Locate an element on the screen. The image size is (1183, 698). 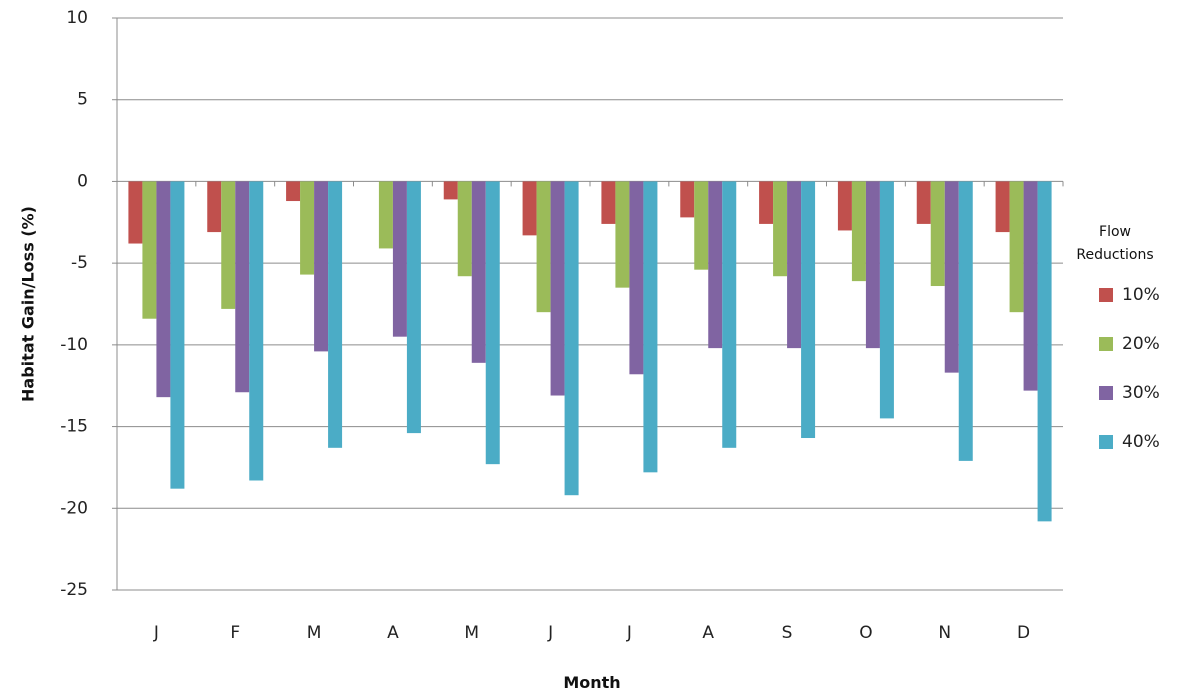
y-tick-label: -15 is located at coordinates (74, 427).